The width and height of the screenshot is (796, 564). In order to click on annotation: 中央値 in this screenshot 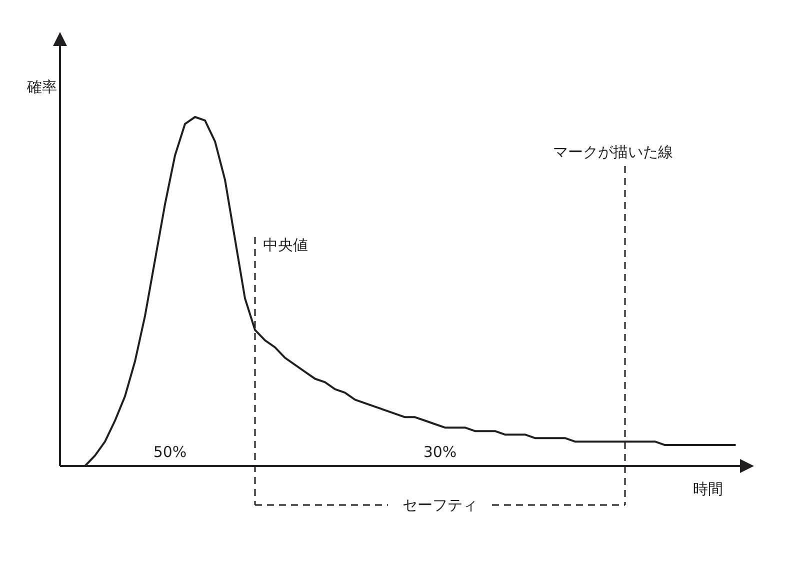, I will do `click(285, 245)`.